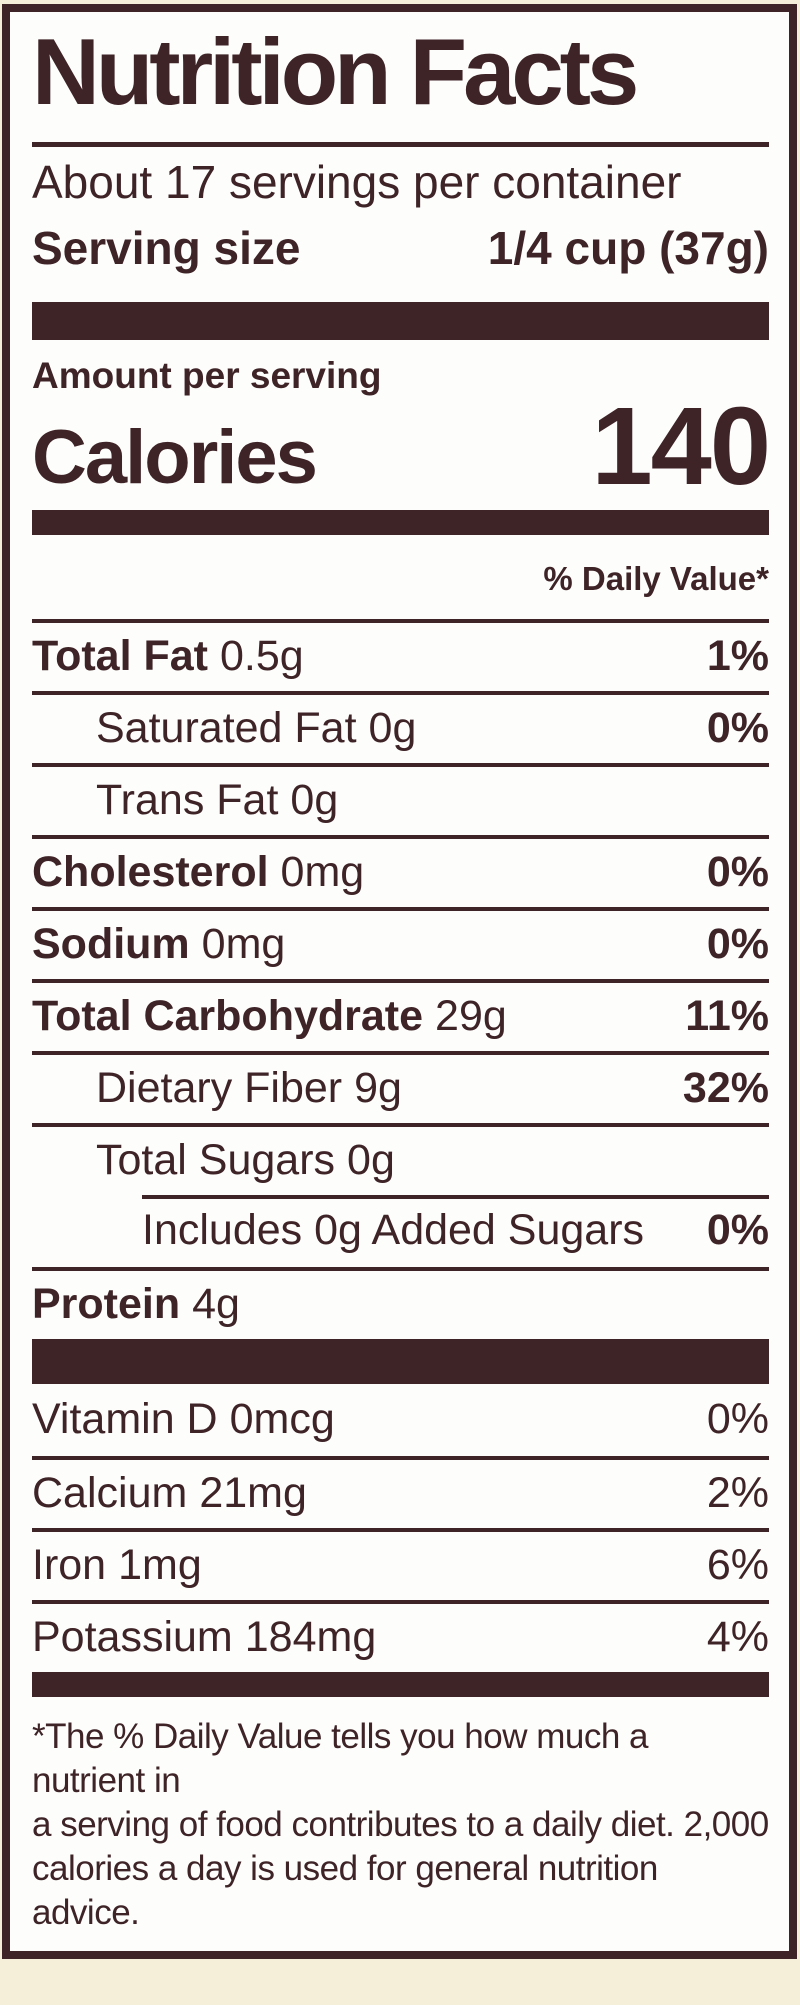 The image size is (800, 2005). I want to click on nutrient-dv: 1%, so click(737, 656).